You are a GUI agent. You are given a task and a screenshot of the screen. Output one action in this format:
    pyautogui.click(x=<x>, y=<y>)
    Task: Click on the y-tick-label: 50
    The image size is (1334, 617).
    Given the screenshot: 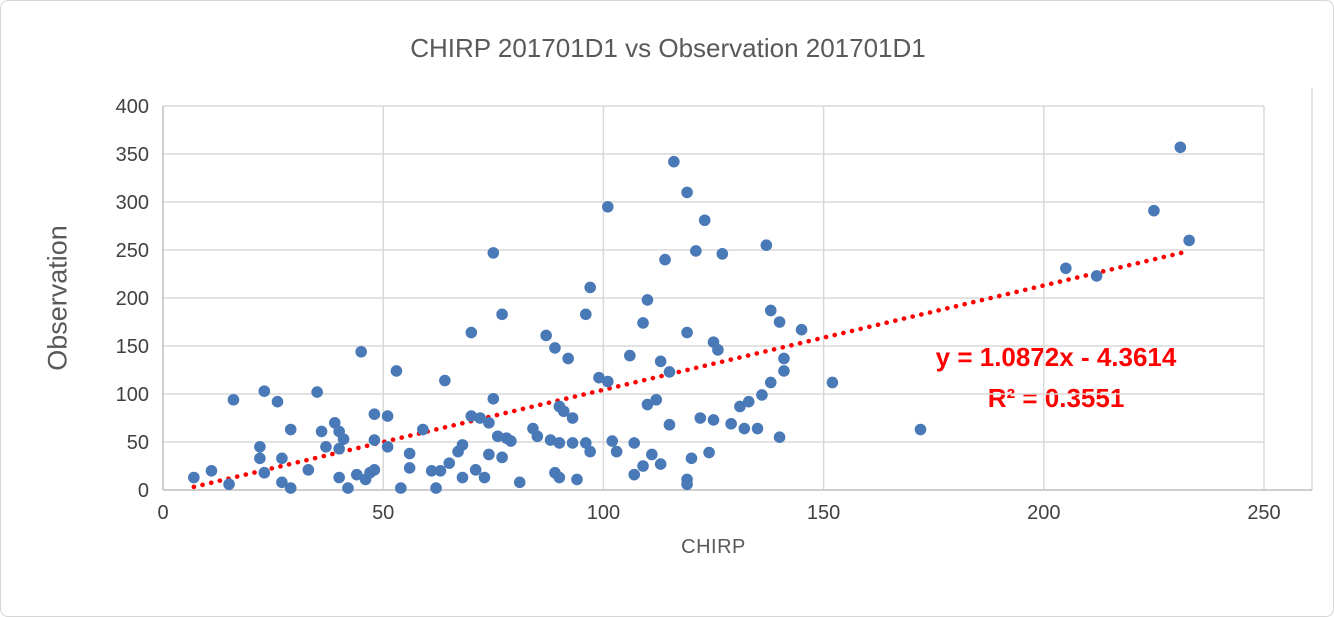 What is the action you would take?
    pyautogui.click(x=138, y=443)
    